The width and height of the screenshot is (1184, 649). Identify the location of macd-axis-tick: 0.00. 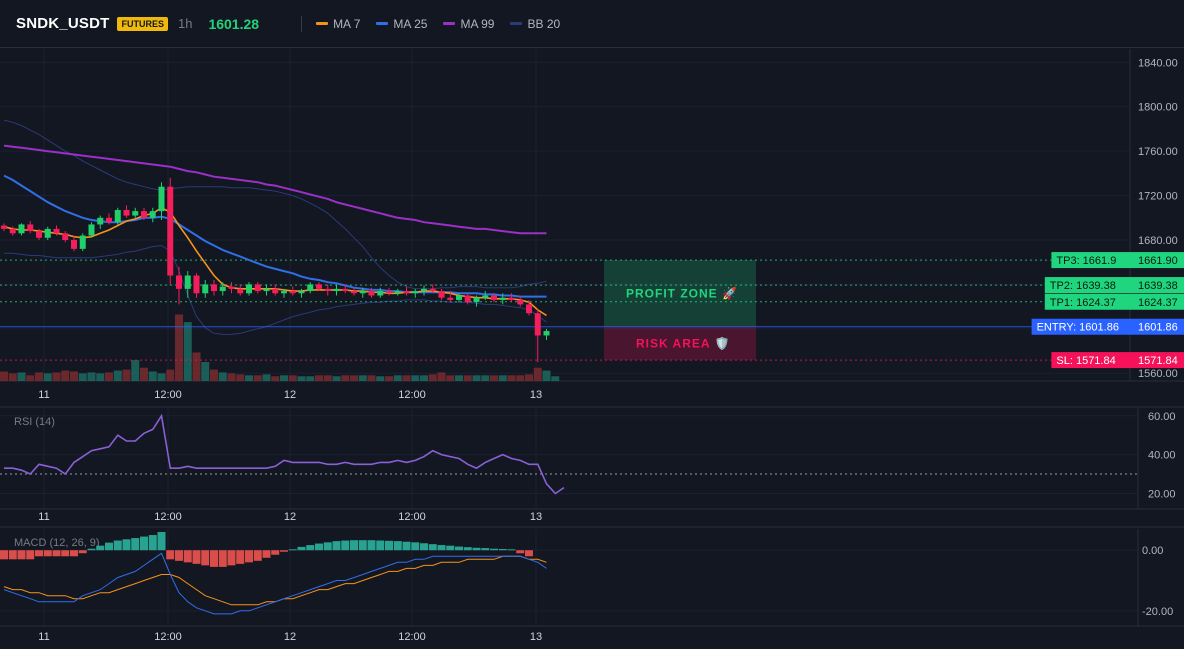
(1152, 551).